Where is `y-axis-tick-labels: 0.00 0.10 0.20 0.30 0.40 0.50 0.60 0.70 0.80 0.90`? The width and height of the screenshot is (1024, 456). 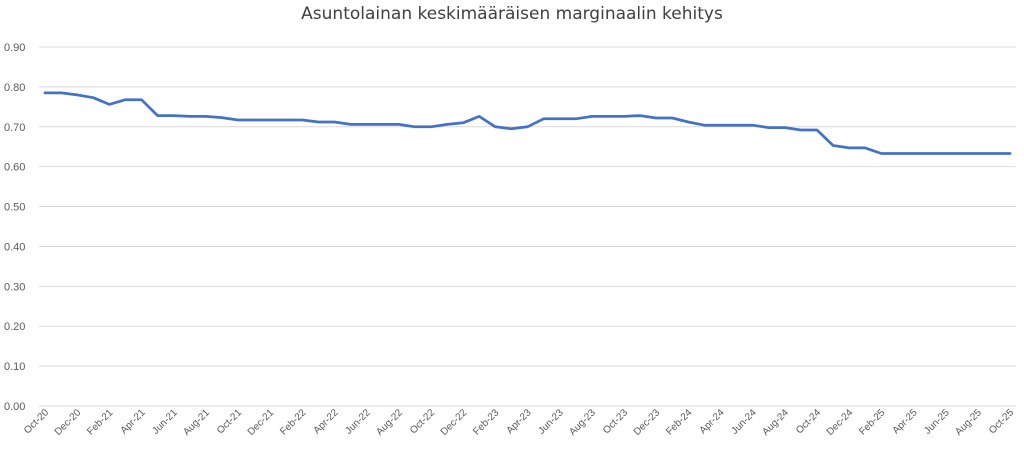 y-axis-tick-labels: 0.00 0.10 0.20 0.30 0.40 0.50 0.60 0.70 0.80 0.90 is located at coordinates (14, 227).